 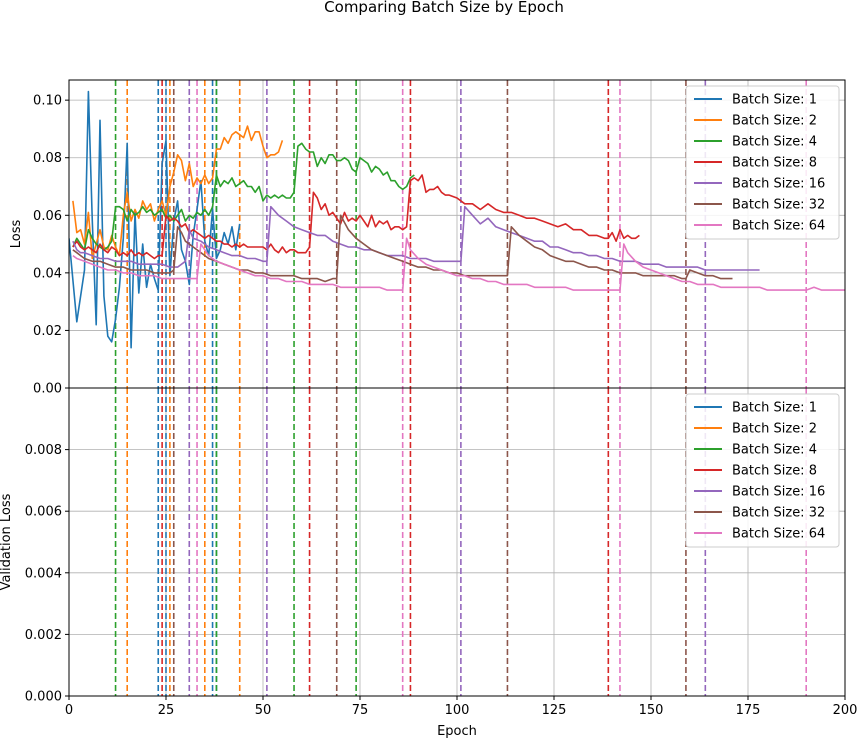 What do you see at coordinates (43, 450) in the screenshot?
I see `validation-loss-ytick-label: 0.008` at bounding box center [43, 450].